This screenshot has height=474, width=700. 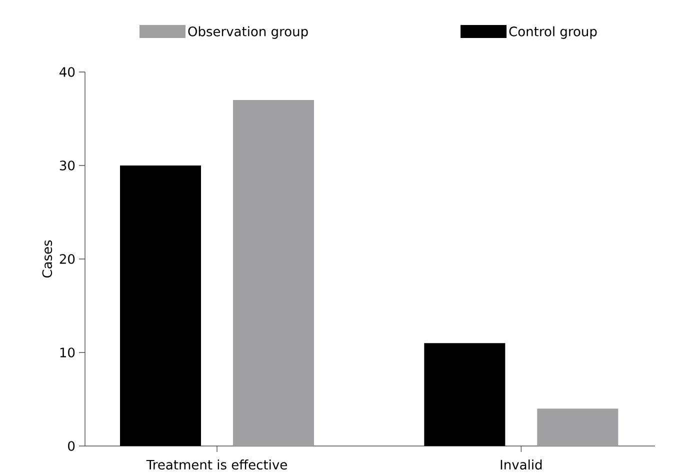 What do you see at coordinates (216, 465) in the screenshot?
I see `x-tick-label: Treatment is effective` at bounding box center [216, 465].